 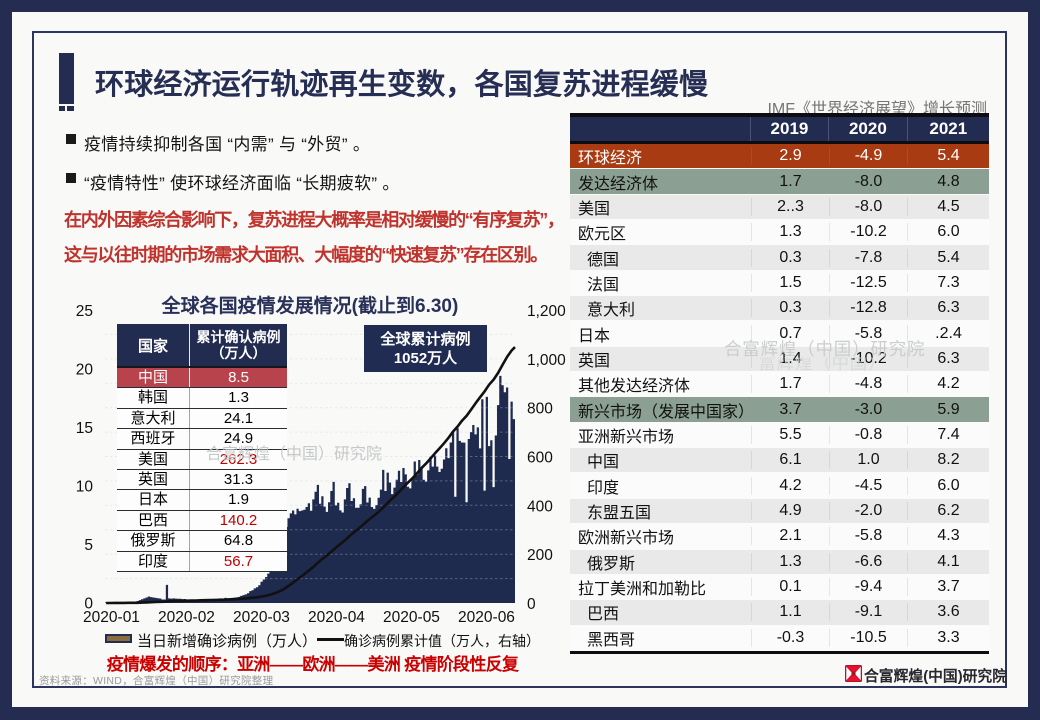 What do you see at coordinates (540, 409) in the screenshot?
I see `svg-text: 800` at bounding box center [540, 409].